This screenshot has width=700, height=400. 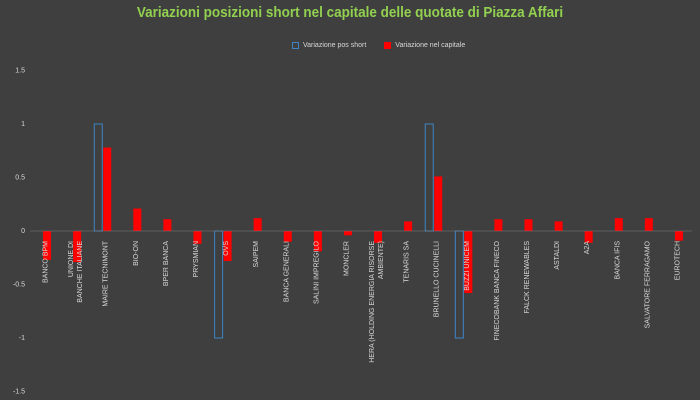 I want to click on x-tick-label-text: PRYSMIAN, so click(x=196, y=259).